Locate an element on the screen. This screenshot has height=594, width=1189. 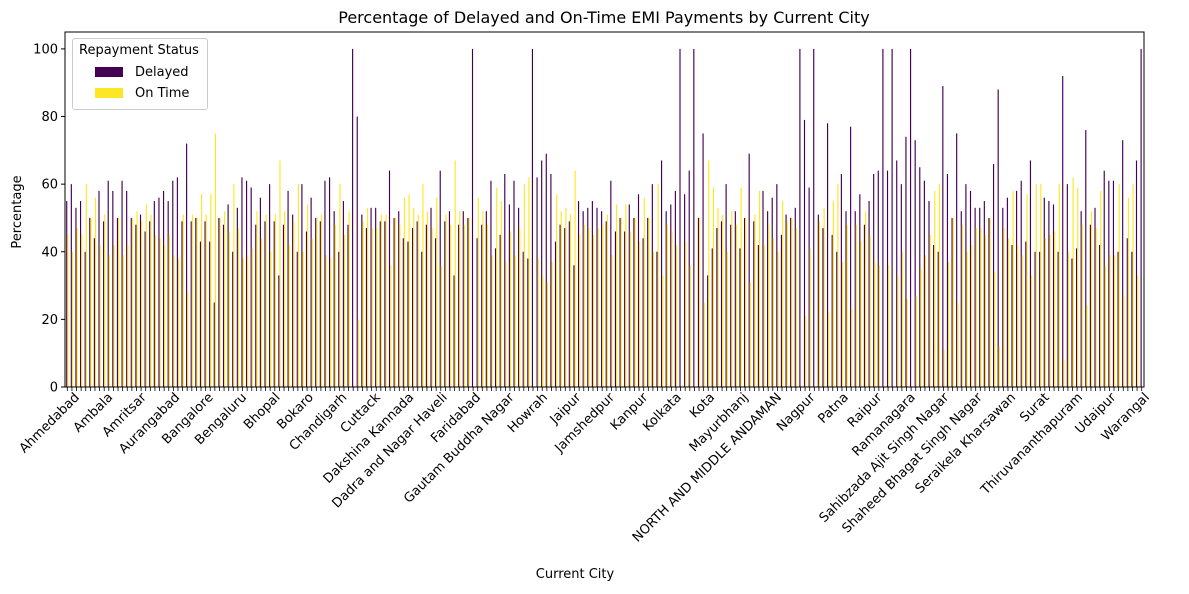
y-tick-label: 80 is located at coordinates (49, 117).